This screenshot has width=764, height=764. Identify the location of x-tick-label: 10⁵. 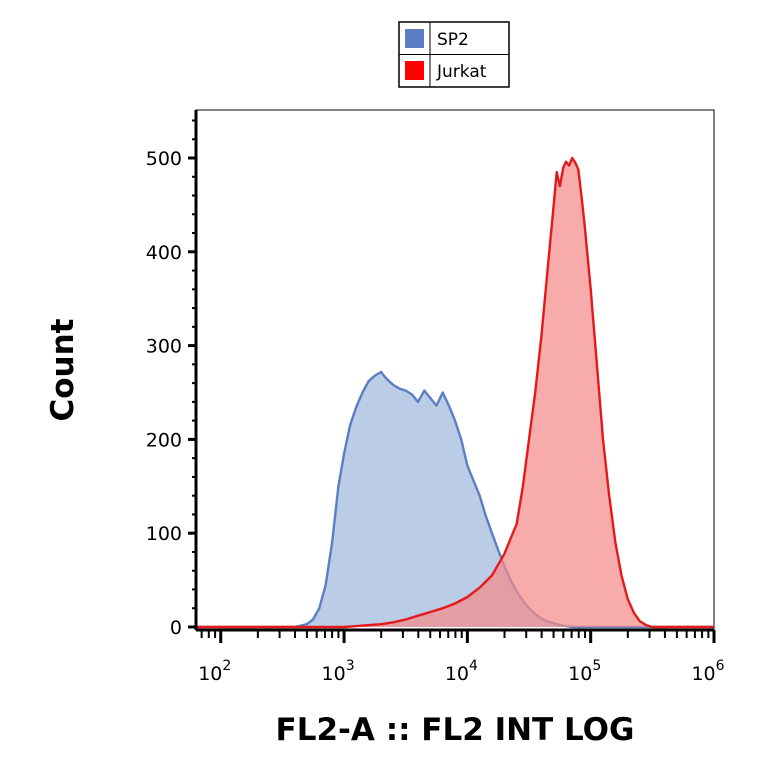
(584, 671).